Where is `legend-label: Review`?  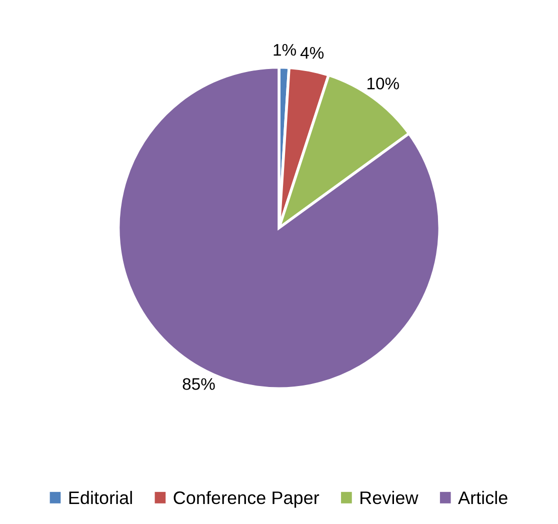
legend-label: Review is located at coordinates (389, 497).